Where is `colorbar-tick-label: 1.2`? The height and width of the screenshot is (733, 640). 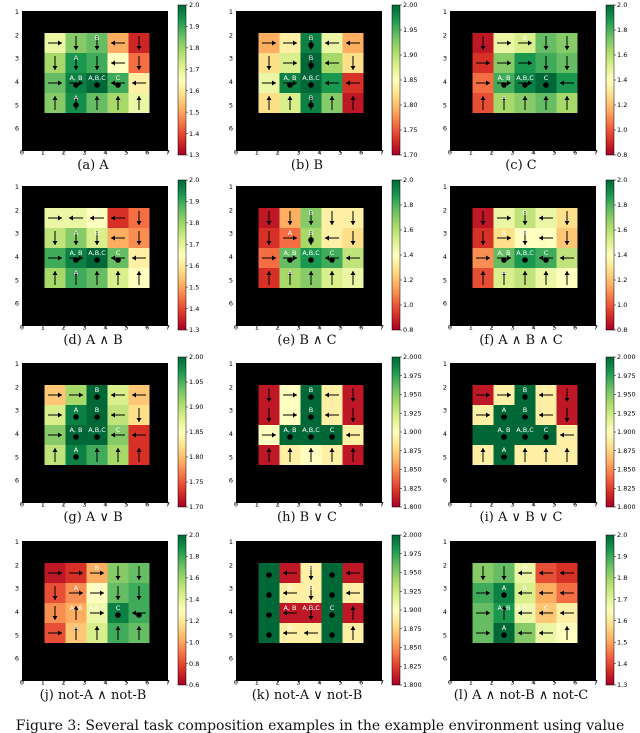
colorbar-tick-label: 1.2 is located at coordinates (622, 105).